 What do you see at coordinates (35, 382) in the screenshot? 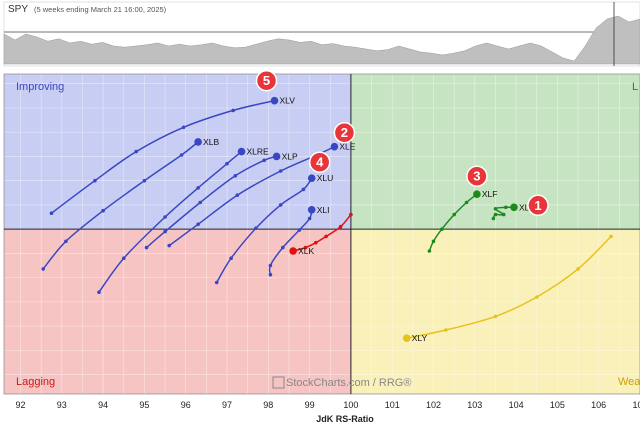
I see `quadrant-label-lagging: Lagging` at bounding box center [35, 382].